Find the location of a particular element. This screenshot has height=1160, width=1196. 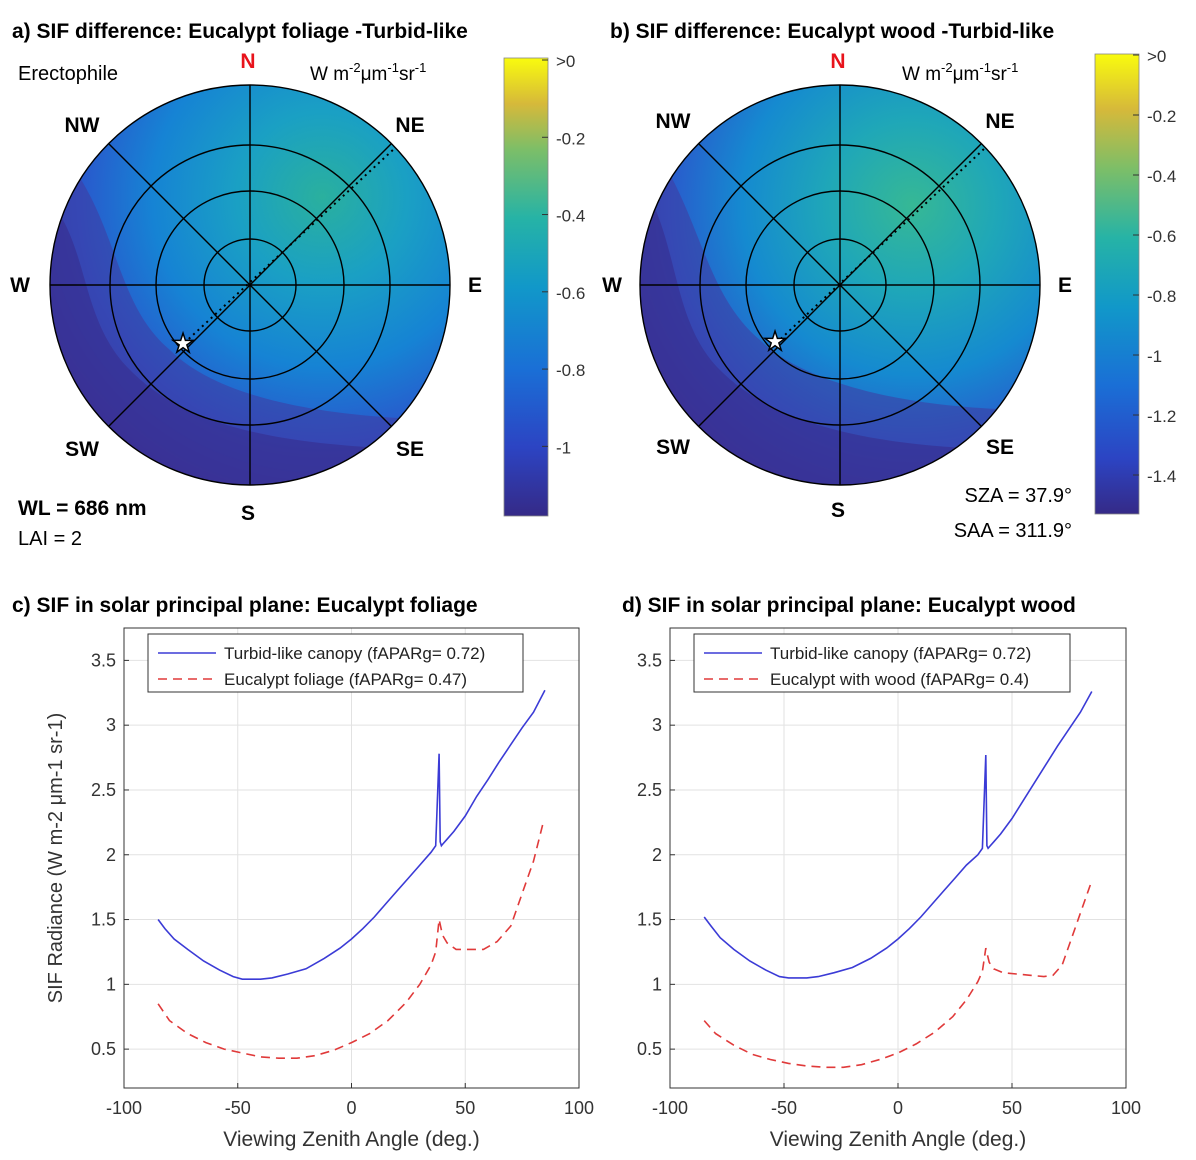

colorbar-a-tick-label: -0.4 is located at coordinates (570, 216).